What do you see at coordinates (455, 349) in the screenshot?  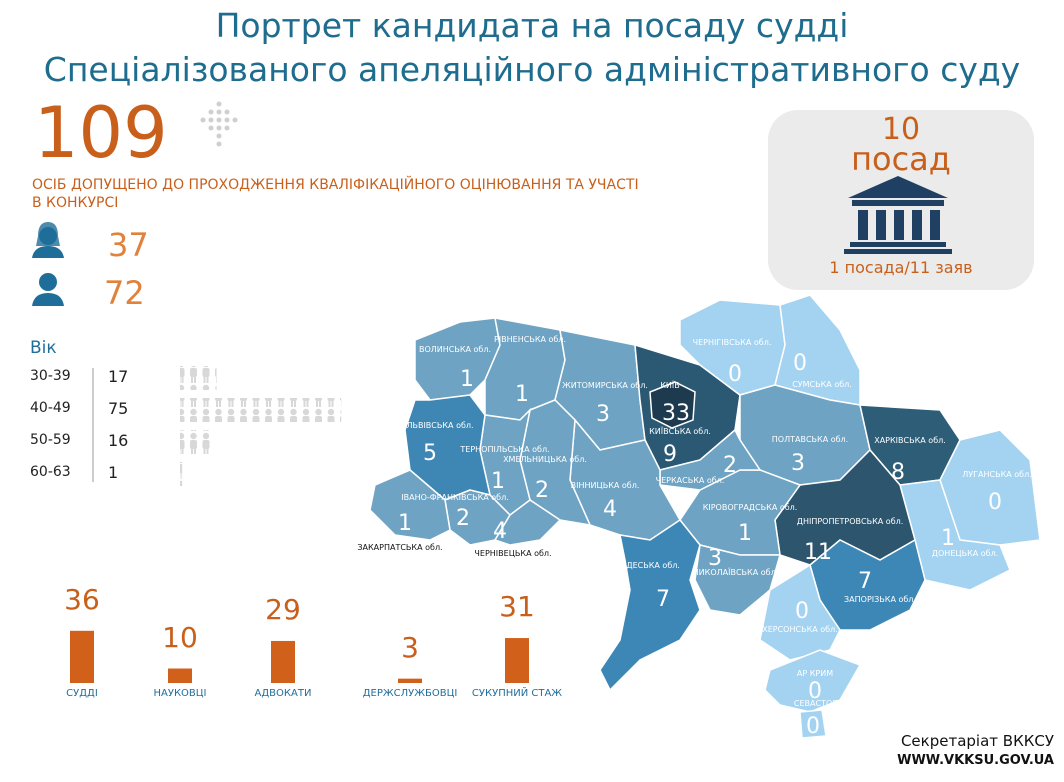 I see `region-name: ВОЛИНСЬКА обл.` at bounding box center [455, 349].